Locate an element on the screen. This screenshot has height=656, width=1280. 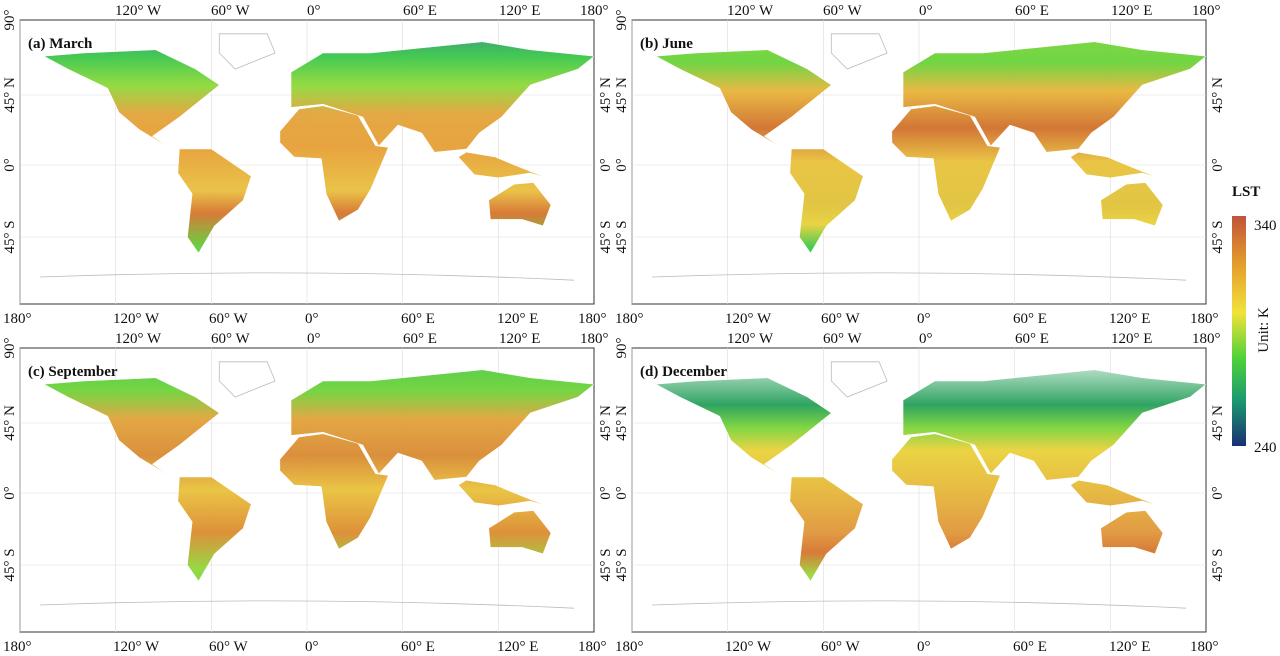
colorbar is located at coordinates (1239, 331).